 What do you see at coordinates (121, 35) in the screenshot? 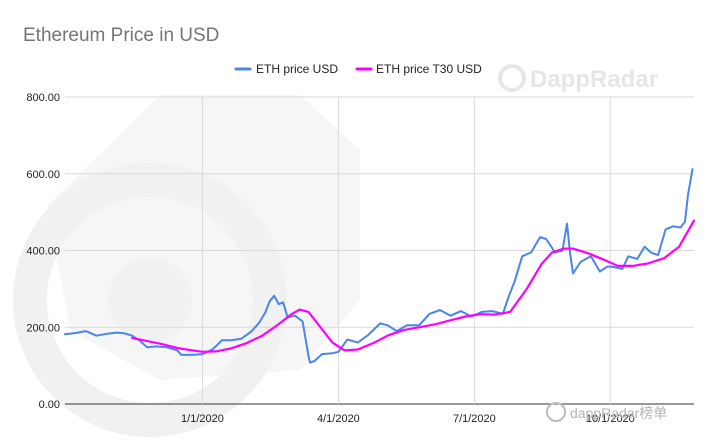
I see `chart-title: Ethereum Price in USD` at bounding box center [121, 35].